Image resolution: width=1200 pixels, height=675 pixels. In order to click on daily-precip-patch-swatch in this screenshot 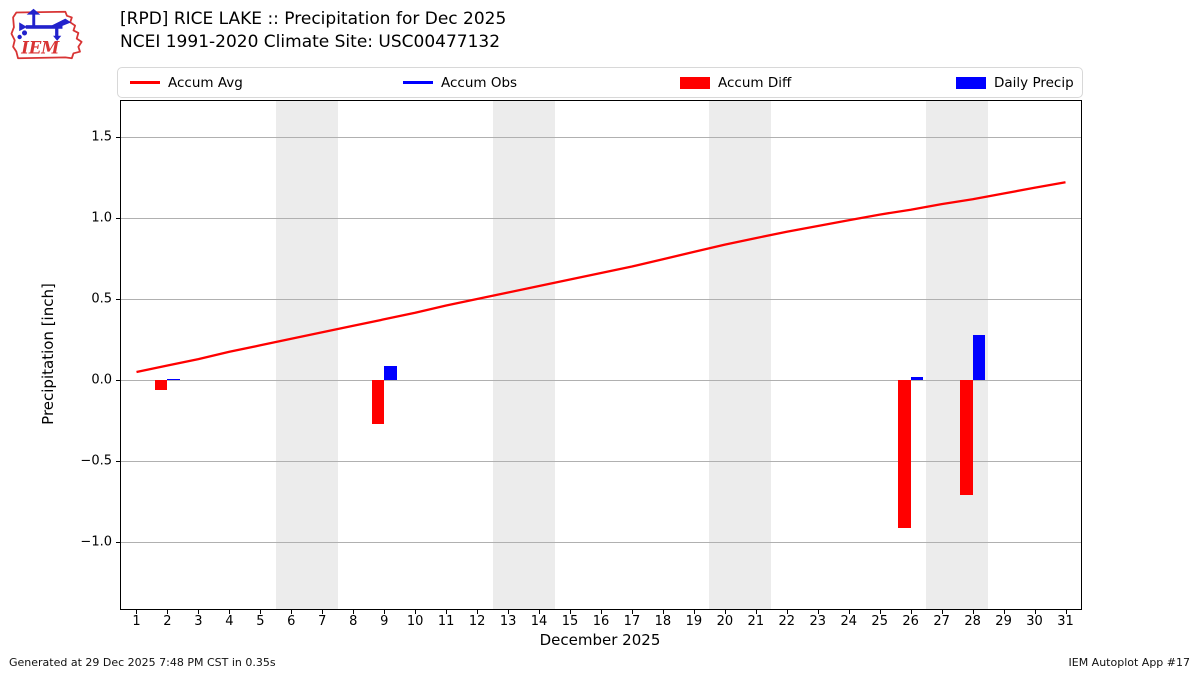, I will do `click(971, 82)`.